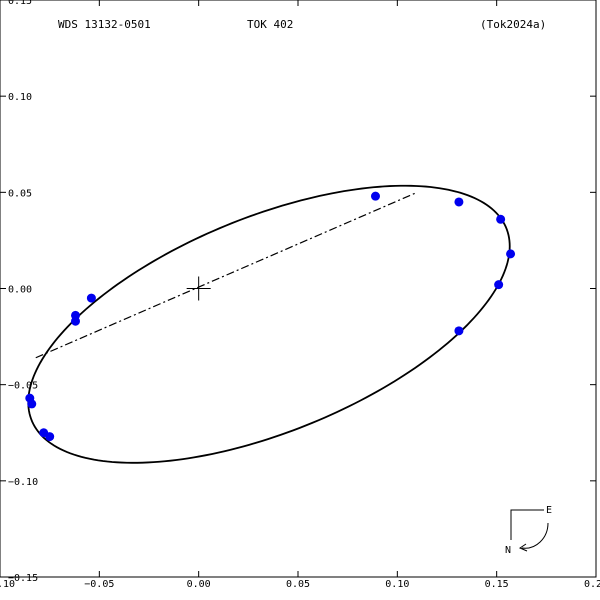  Describe the element at coordinates (23, 482) in the screenshot. I see `y-tick-label: −0.10` at that location.